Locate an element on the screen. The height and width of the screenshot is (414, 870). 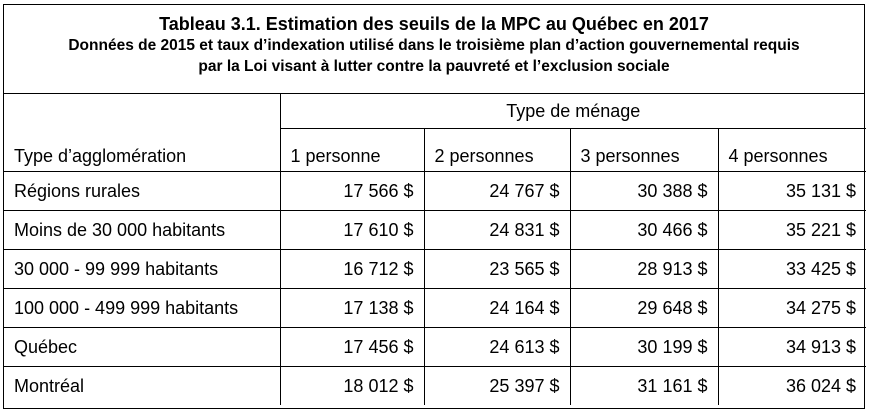
household-type-header: Type de ménage is located at coordinates (573, 111).